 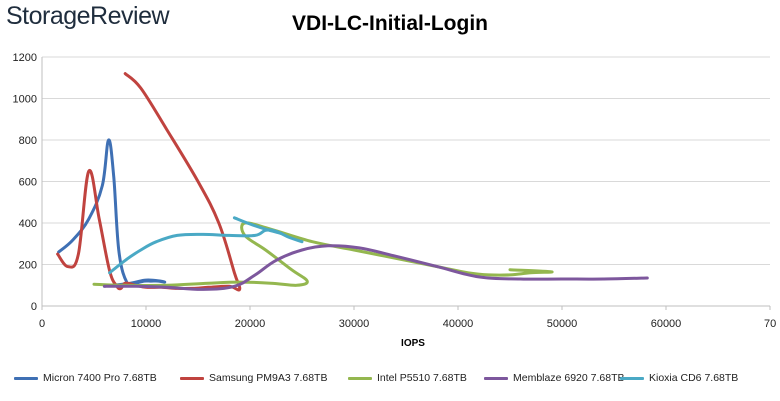 I want to click on y-tick-label: 200, so click(x=28, y=266).